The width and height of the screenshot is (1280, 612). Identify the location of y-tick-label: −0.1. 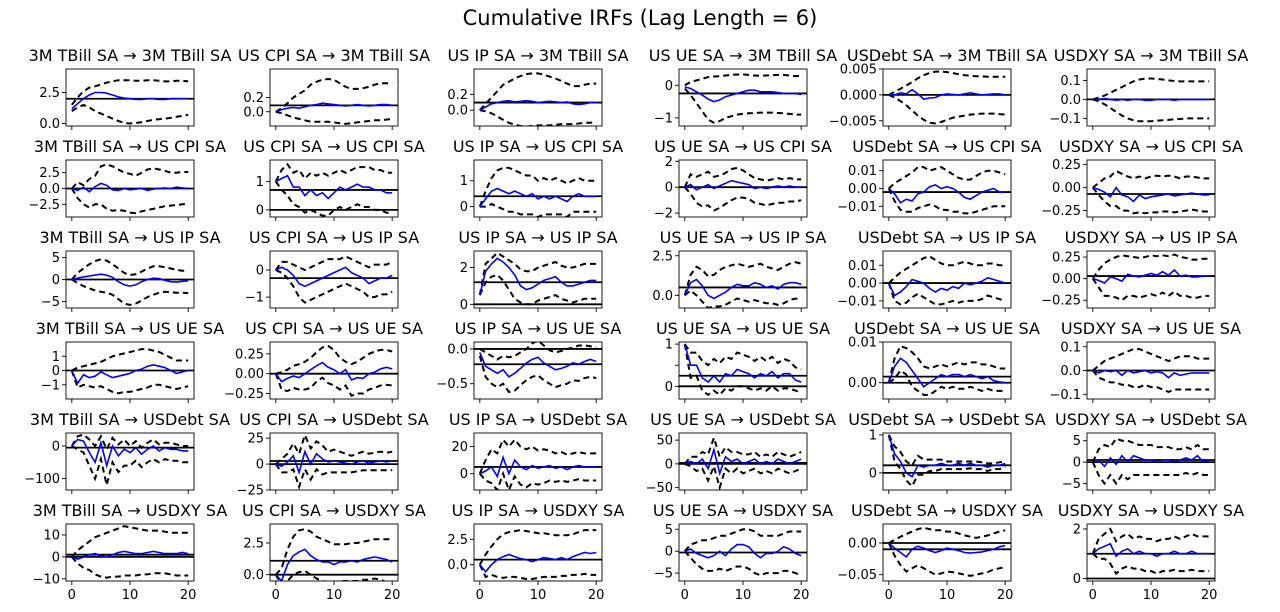
(1065, 119).